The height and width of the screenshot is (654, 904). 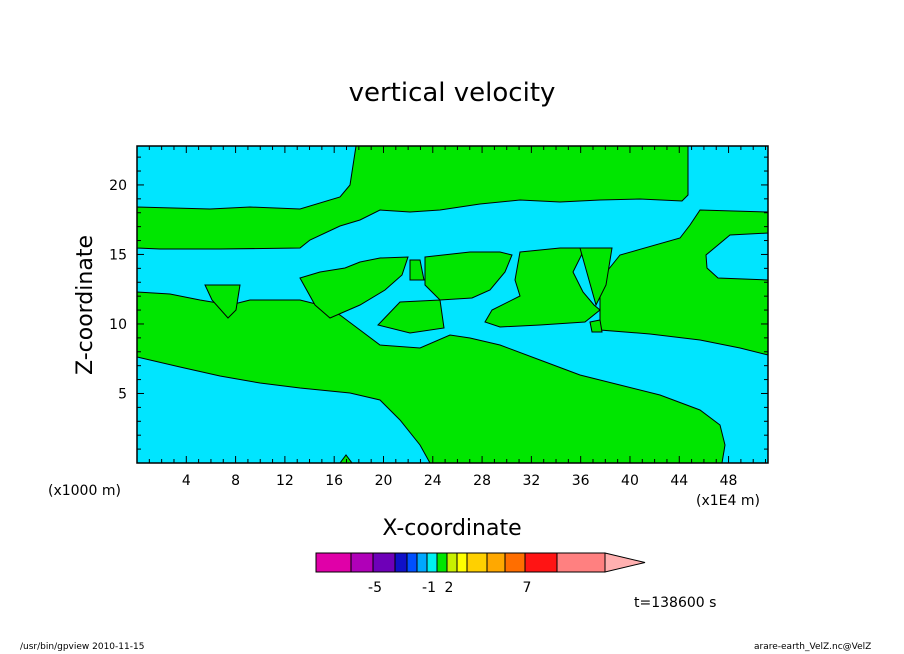 What do you see at coordinates (84, 491) in the screenshot?
I see `x-unit-label: (x1000 m)` at bounding box center [84, 491].